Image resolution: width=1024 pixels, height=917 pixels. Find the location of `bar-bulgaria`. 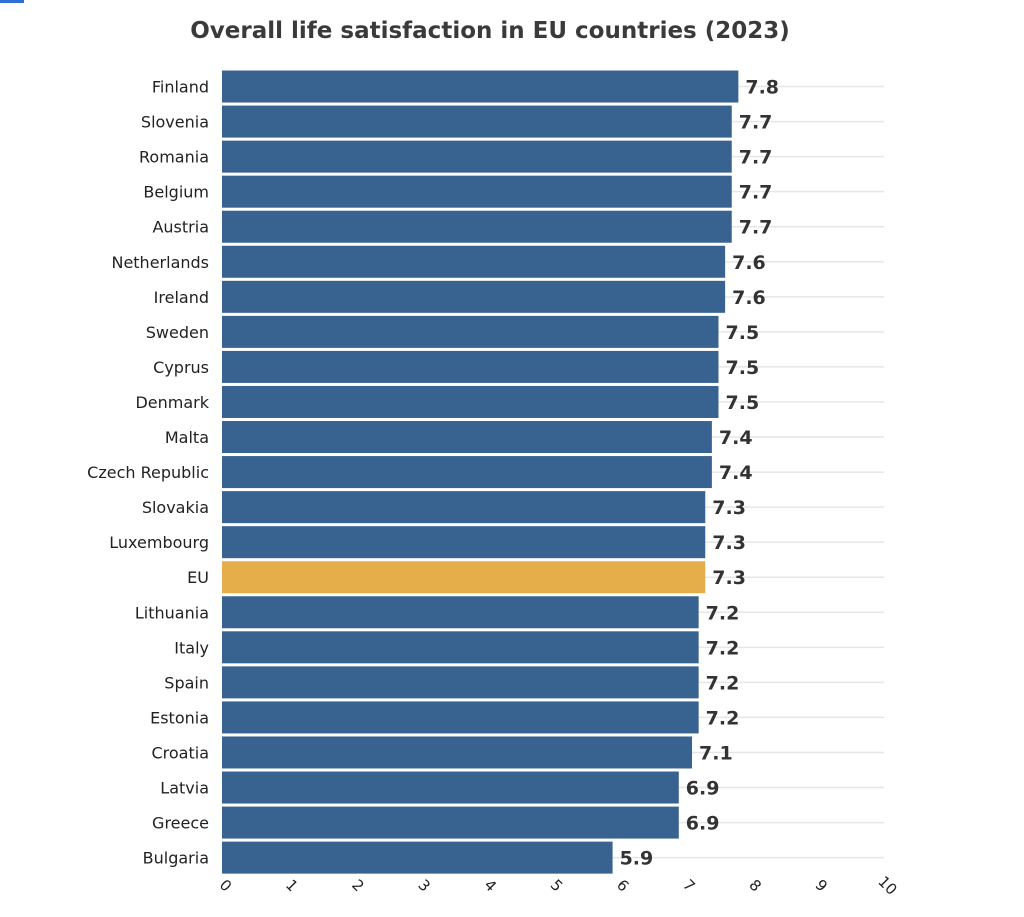

bar-bulgaria is located at coordinates (417, 857).